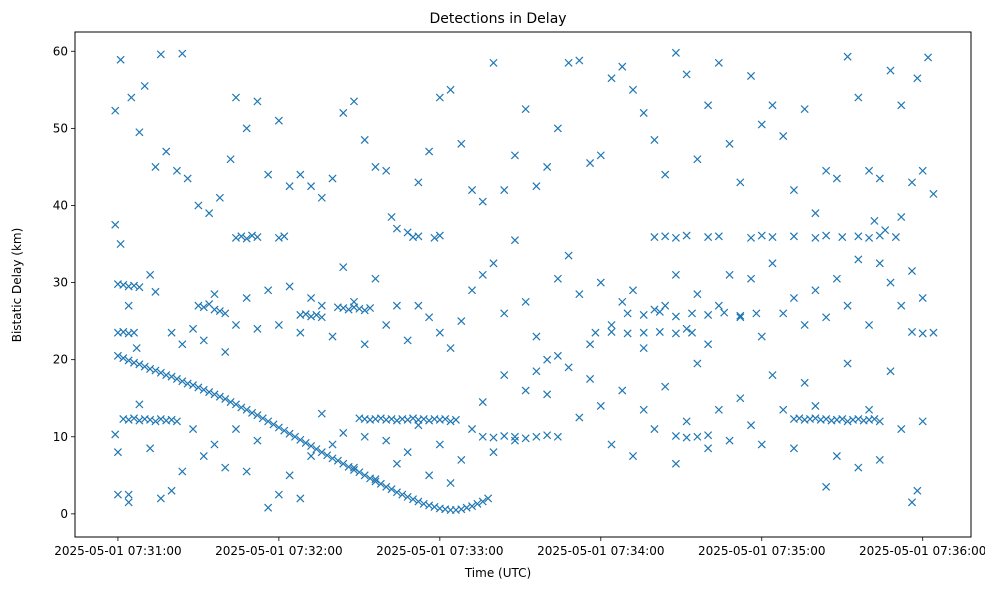 The height and width of the screenshot is (594, 985). I want to click on chart-title: Detections in Delay, so click(497, 19).